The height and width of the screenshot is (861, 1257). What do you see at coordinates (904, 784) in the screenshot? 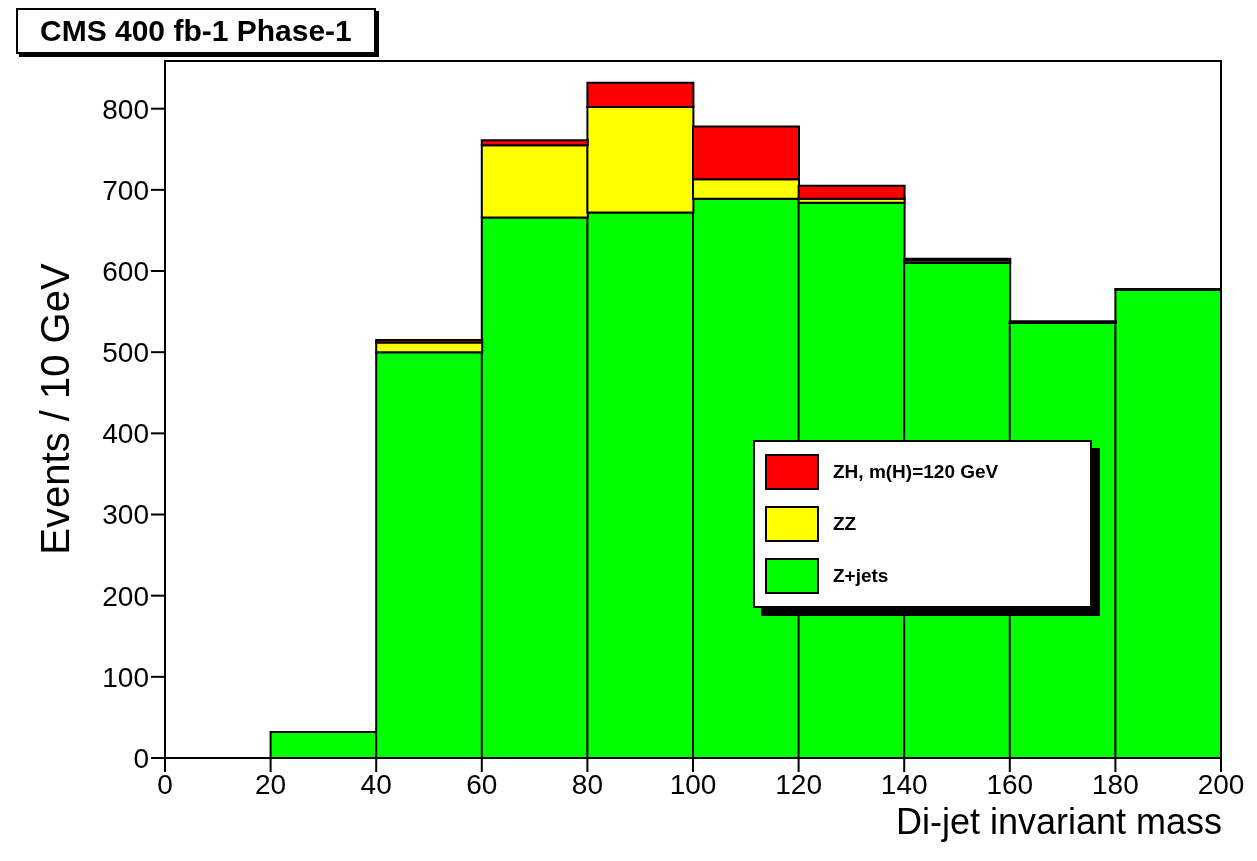
I see `x-tick-label: 140` at bounding box center [904, 784].